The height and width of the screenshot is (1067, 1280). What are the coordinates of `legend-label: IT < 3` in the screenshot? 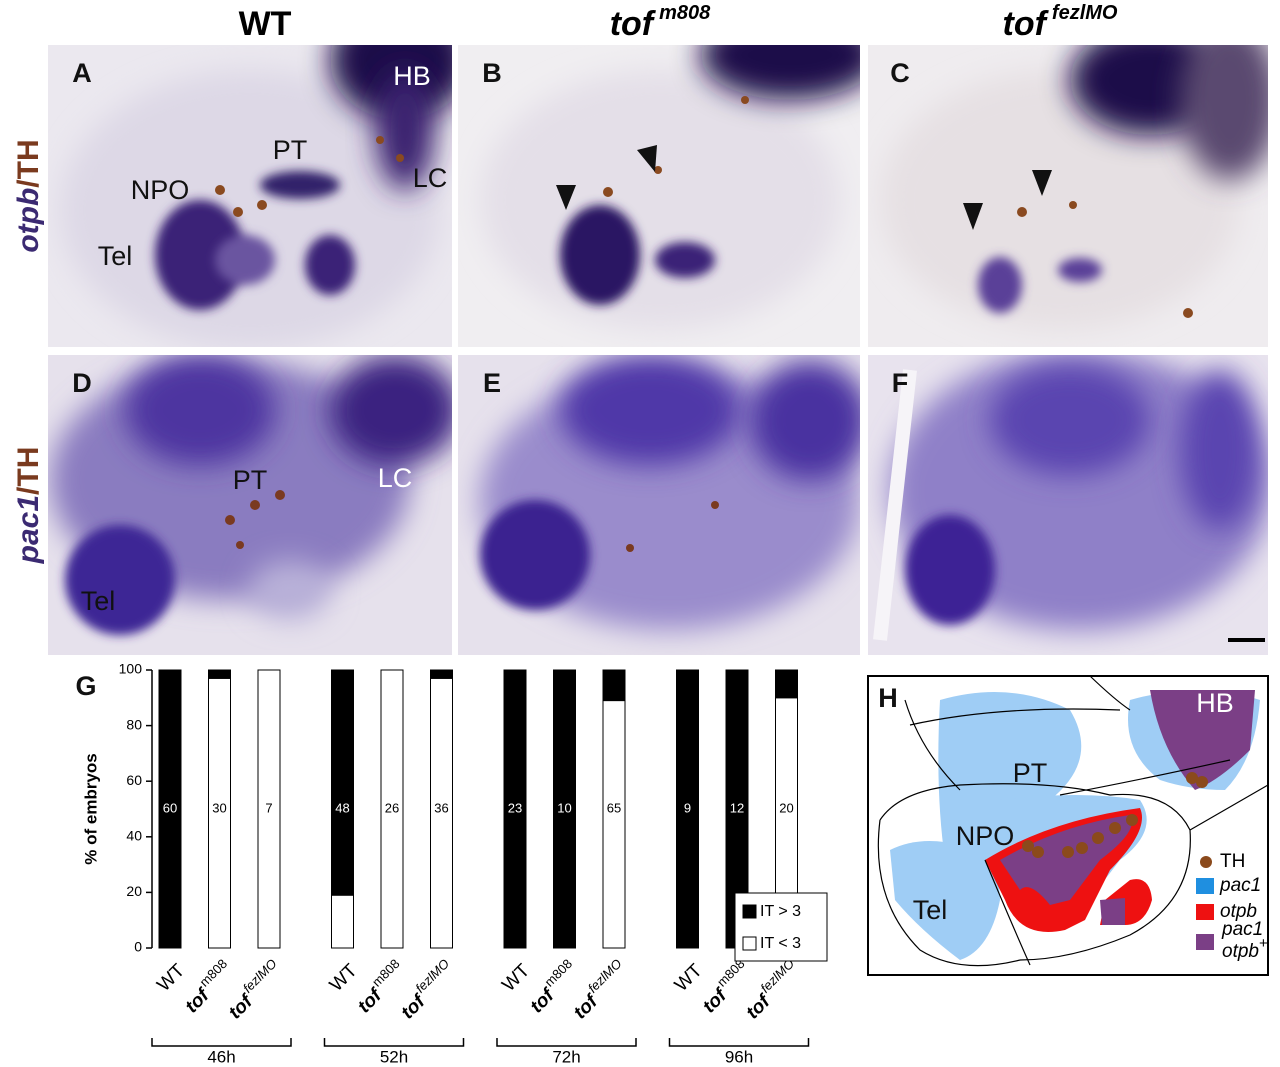 It's located at (780, 943).